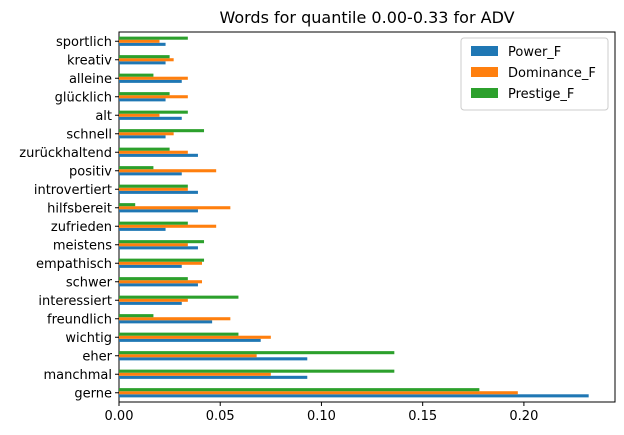  Describe the element at coordinates (89, 60) in the screenshot. I see `y-tick-label: kreativ` at that location.